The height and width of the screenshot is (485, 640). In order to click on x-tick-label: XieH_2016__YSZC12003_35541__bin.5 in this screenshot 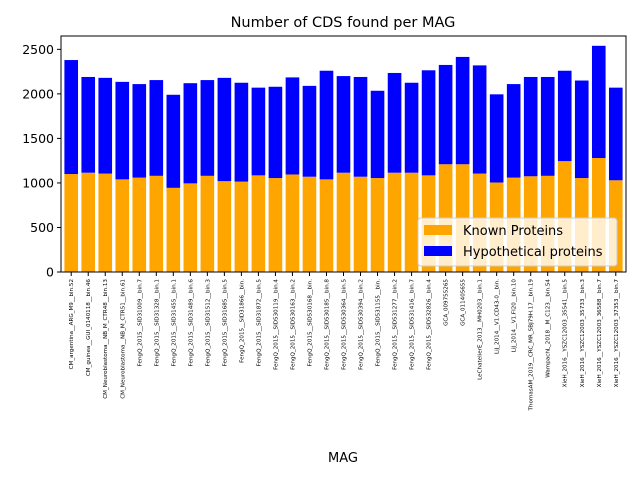, I will do `click(566, 333)`.